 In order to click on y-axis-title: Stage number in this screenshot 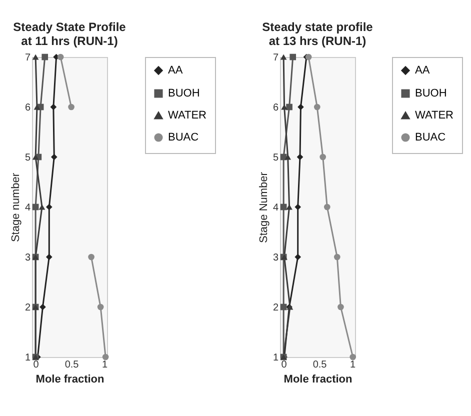, I will do `click(16, 207)`.